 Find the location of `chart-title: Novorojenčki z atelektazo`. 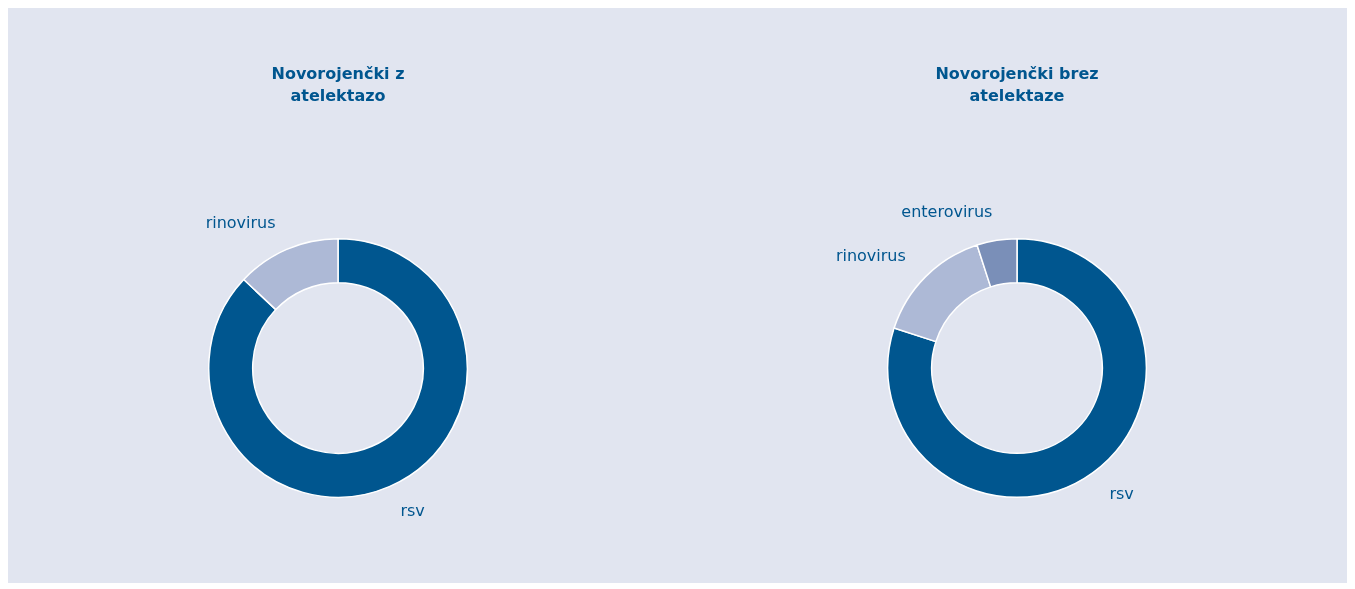

chart-title: Novorojenčki z atelektazo is located at coordinates (338, 85).